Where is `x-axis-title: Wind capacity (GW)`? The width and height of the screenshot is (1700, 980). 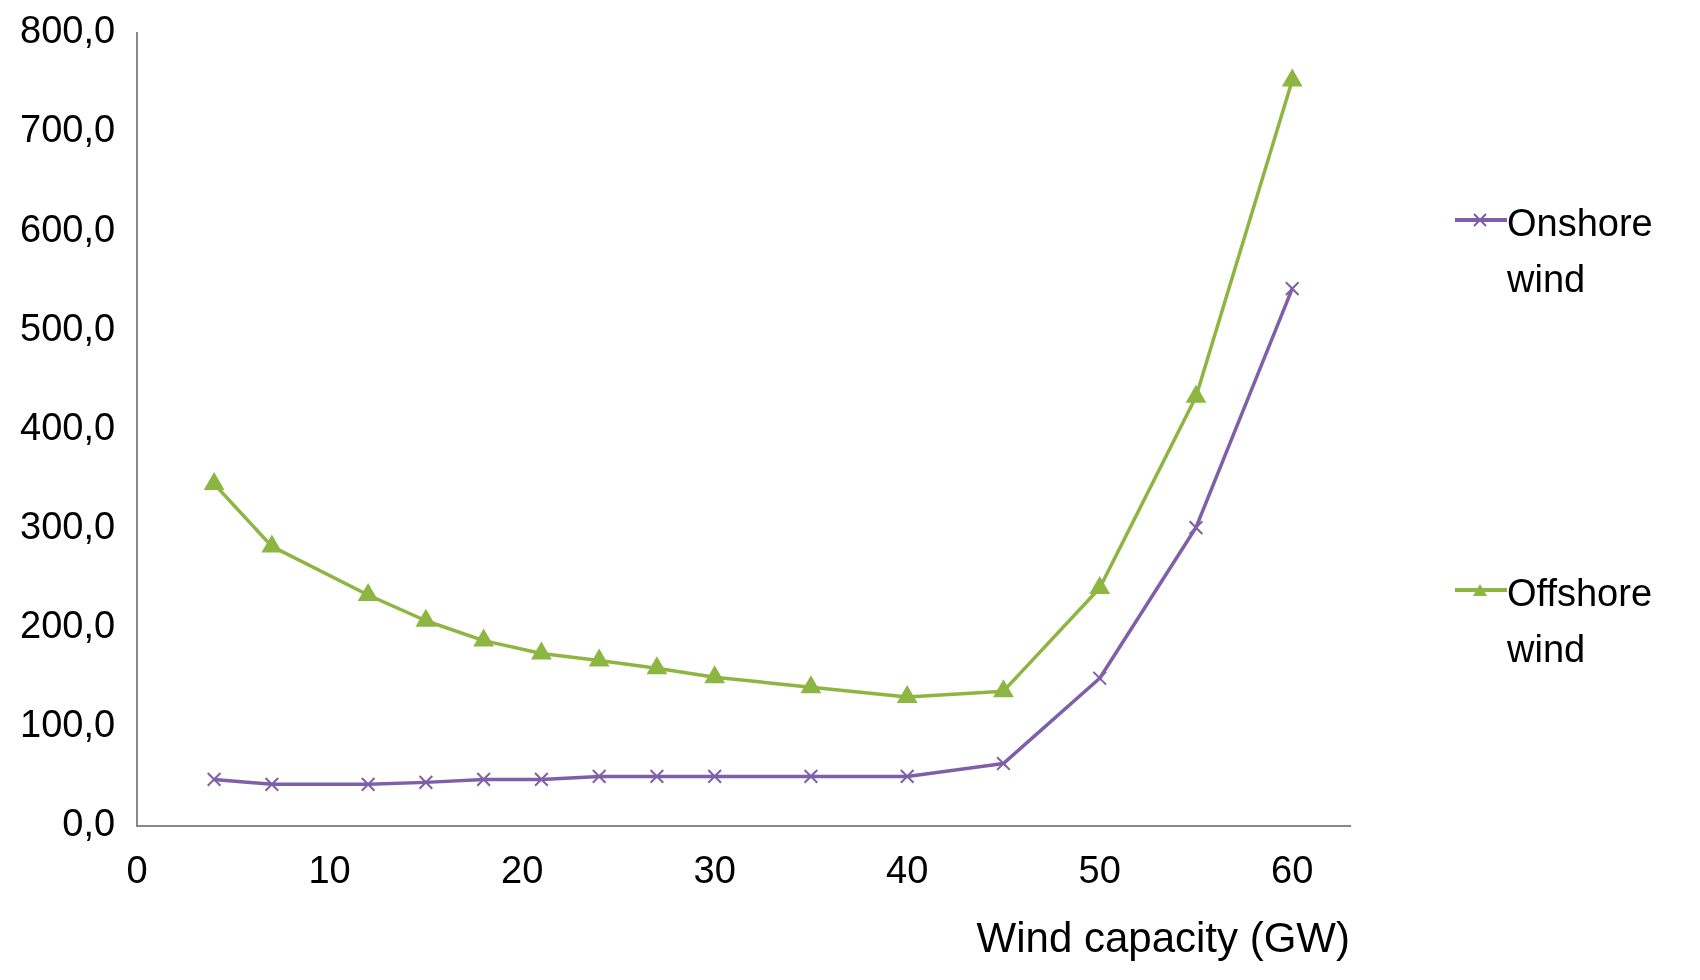 x-axis-title: Wind capacity (GW) is located at coordinates (1163, 938).